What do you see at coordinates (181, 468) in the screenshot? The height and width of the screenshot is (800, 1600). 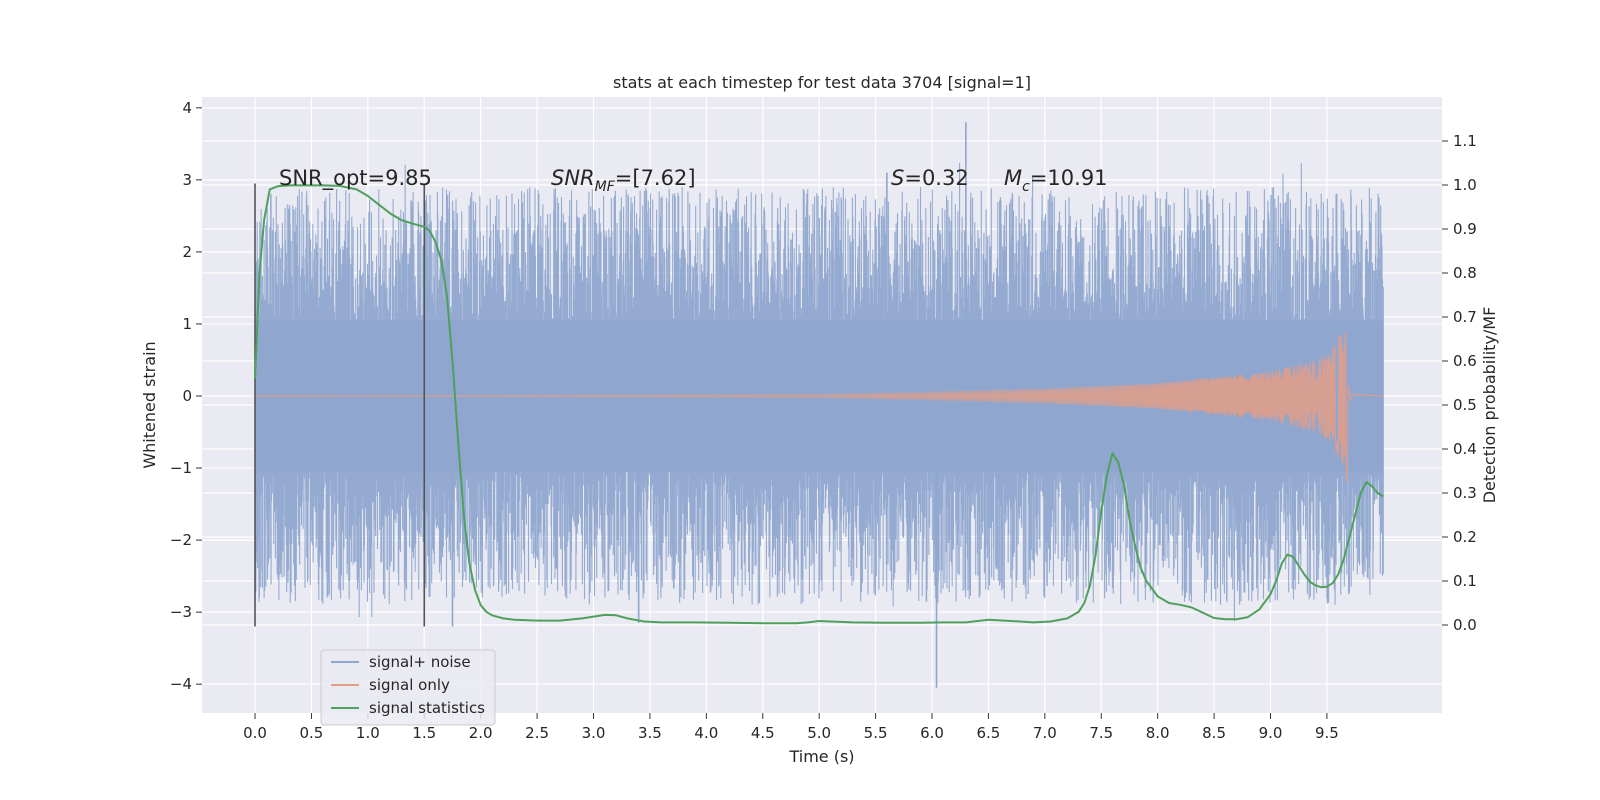 I see `y-left-tick-label: −1` at bounding box center [181, 468].